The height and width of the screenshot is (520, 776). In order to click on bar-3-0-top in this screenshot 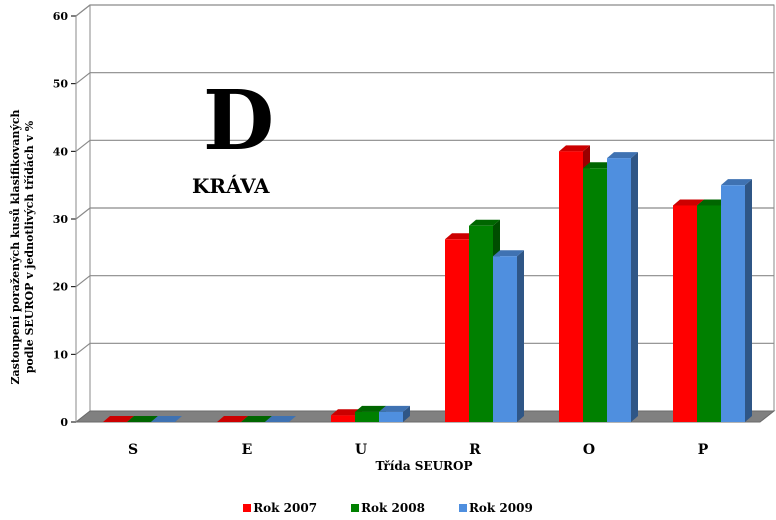, I will do `click(460, 236)`.